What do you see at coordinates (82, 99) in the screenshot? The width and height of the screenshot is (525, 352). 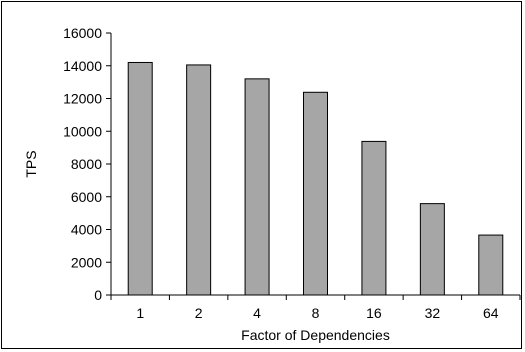 I see `y-tick-label: 12000` at bounding box center [82, 99].